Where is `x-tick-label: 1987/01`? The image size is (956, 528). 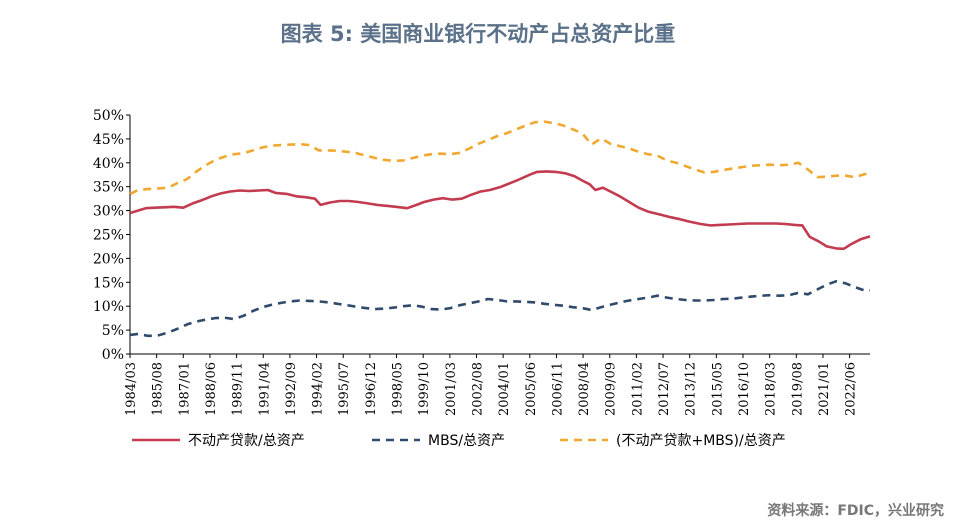 x-tick-label: 1987/01 is located at coordinates (184, 389).